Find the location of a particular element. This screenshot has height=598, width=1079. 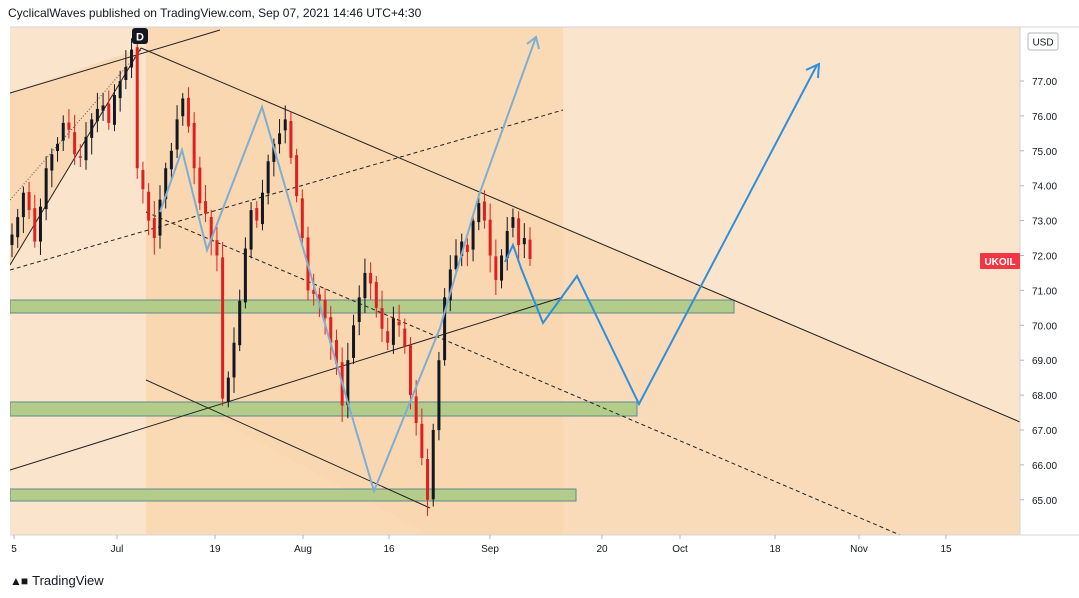

time-tick-label: Nov is located at coordinates (859, 549).